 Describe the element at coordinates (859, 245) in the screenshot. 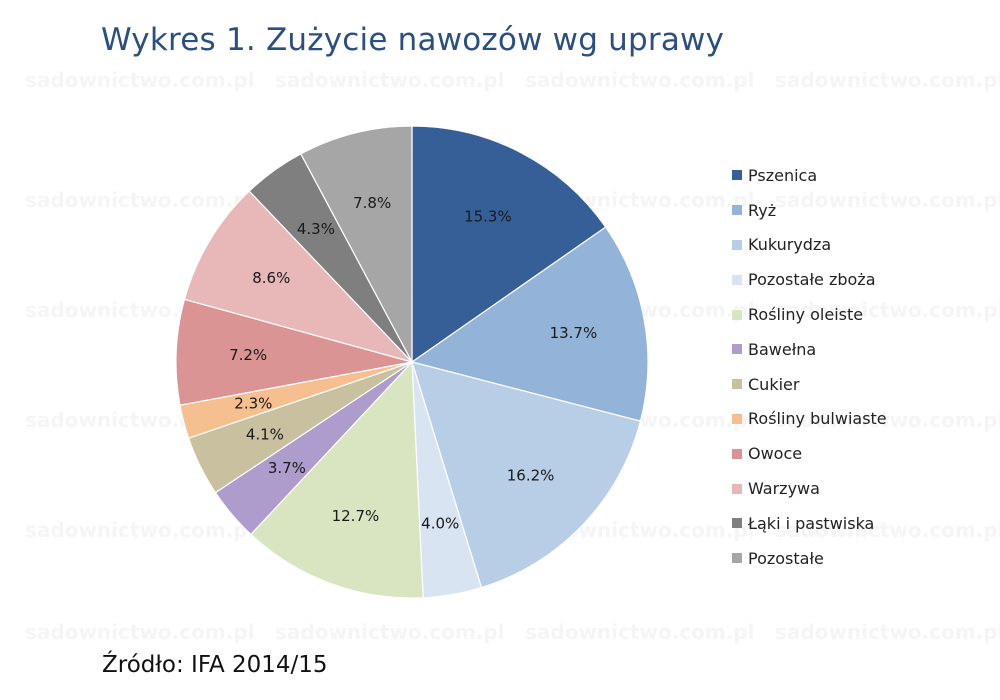

I see `legend-item: Kukurydza` at that location.